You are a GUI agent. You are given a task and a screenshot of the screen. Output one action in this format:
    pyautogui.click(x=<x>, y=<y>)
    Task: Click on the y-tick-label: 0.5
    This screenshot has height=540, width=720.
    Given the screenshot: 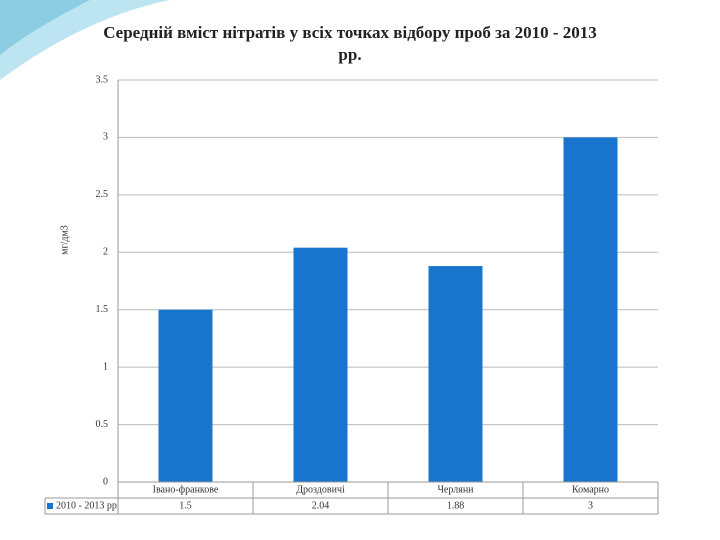 What is the action you would take?
    pyautogui.click(x=102, y=424)
    